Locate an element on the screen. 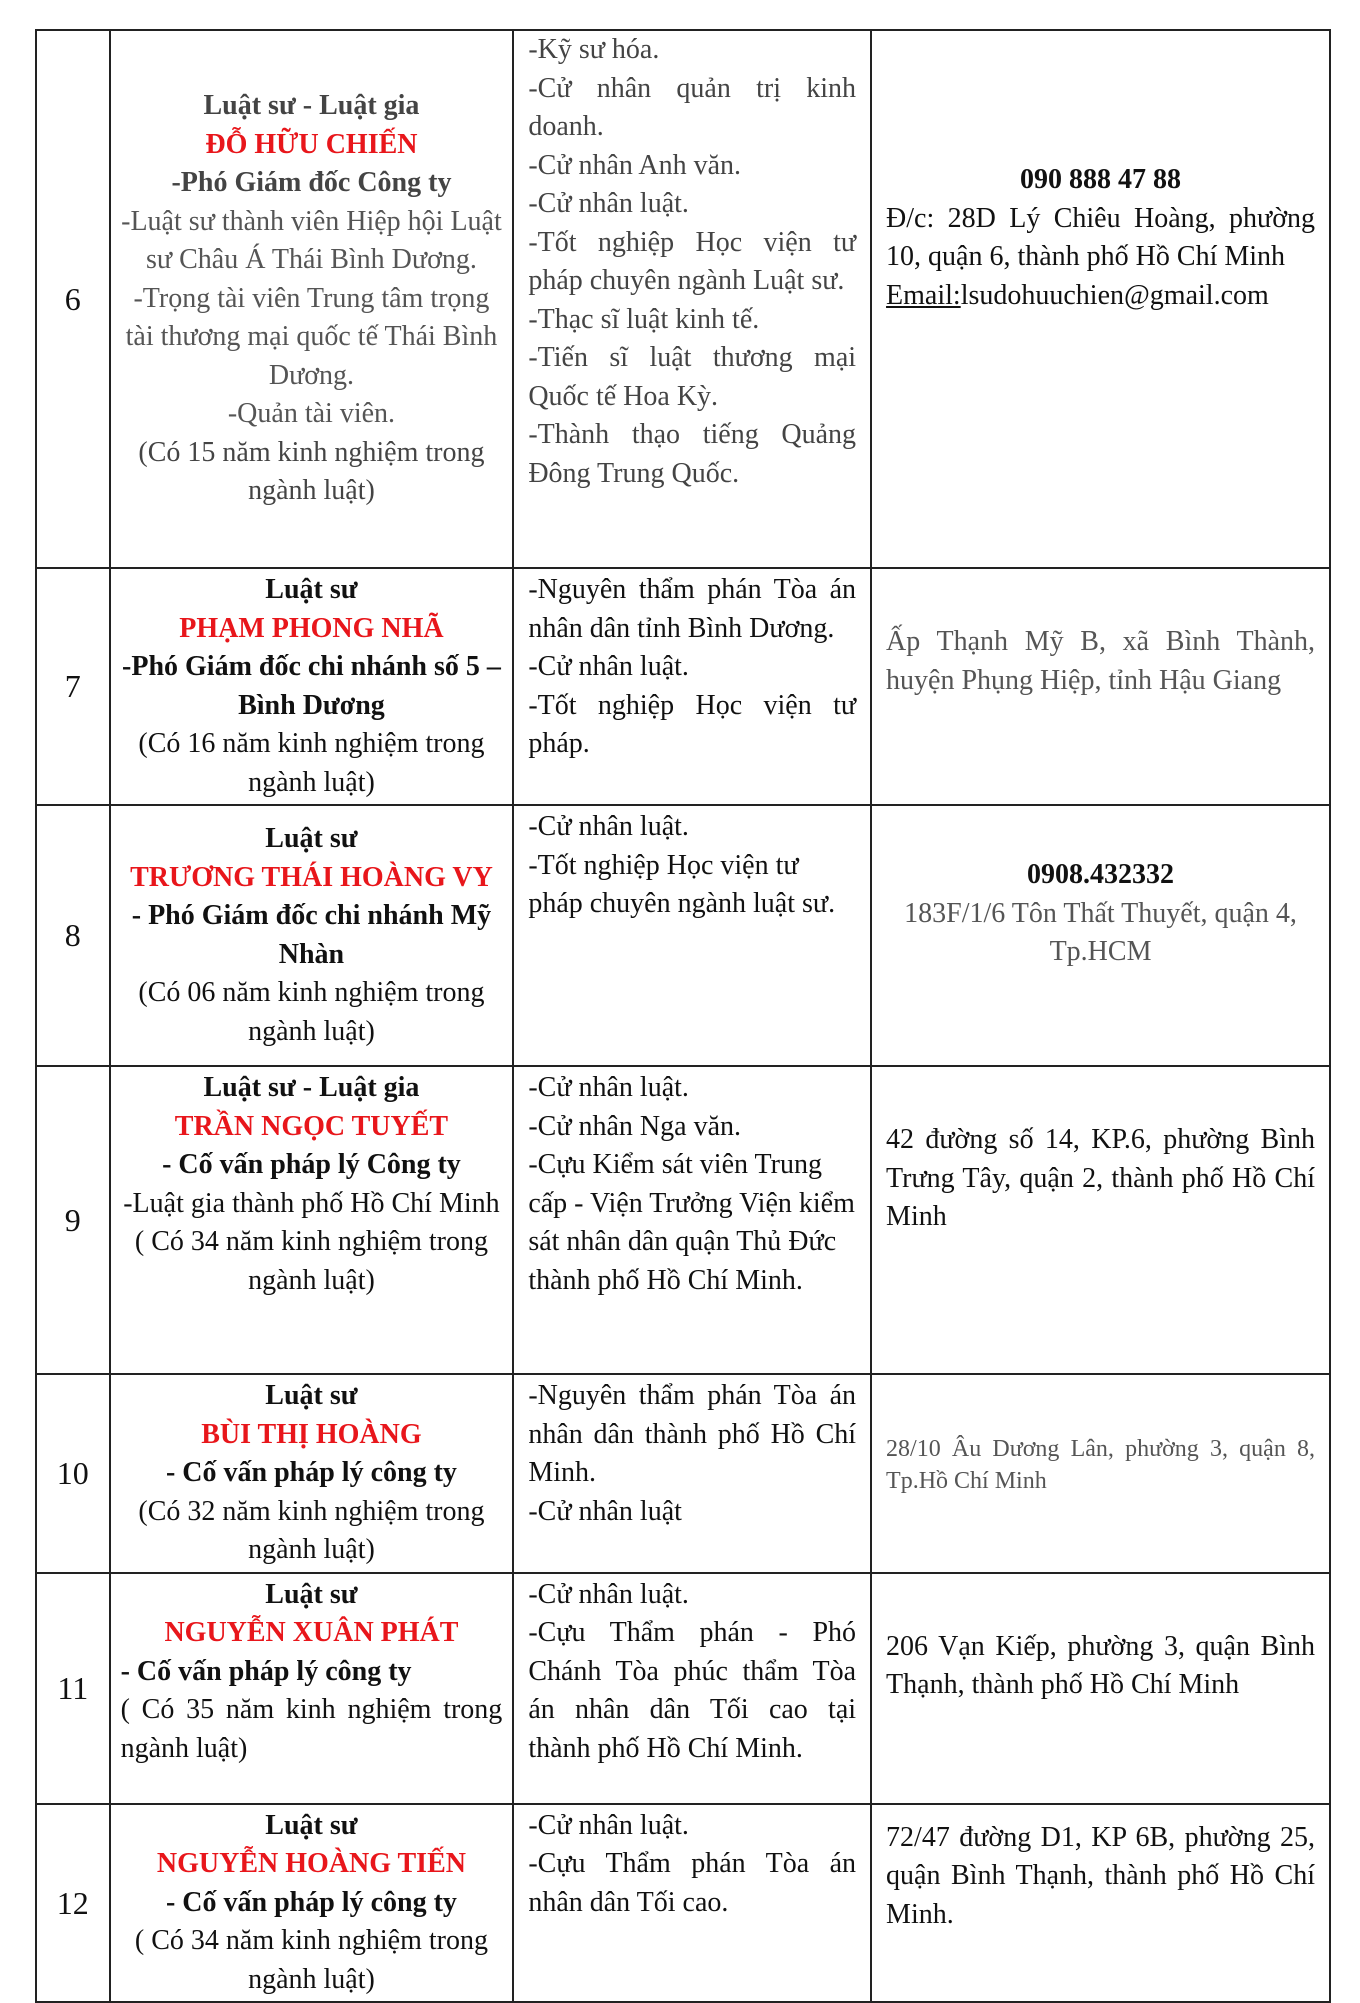 The height and width of the screenshot is (2003, 1360). lawyer-note: -Luật gia thành phố Hồ Chí Minh is located at coordinates (311, 1203).